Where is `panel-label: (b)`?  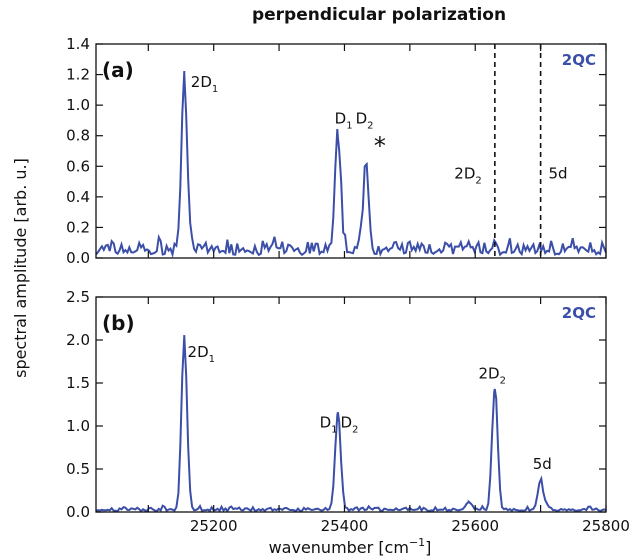 panel-label: (b) is located at coordinates (118, 323).